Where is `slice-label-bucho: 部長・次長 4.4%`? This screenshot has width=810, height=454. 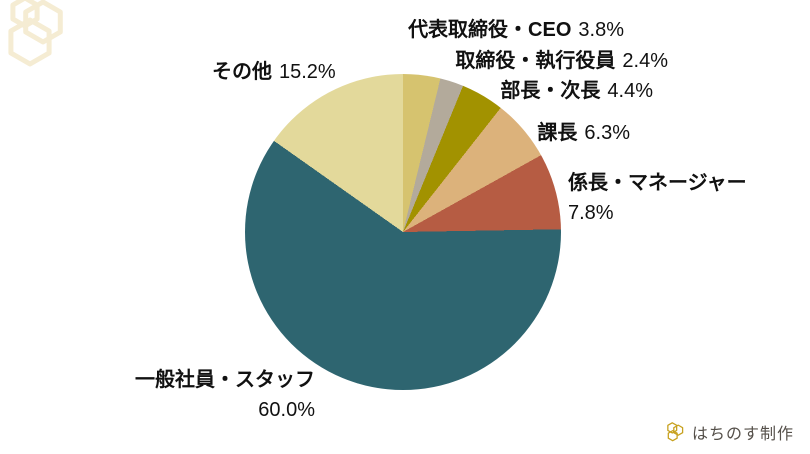
slice-label-bucho: 部長・次長 4.4% is located at coordinates (576, 91).